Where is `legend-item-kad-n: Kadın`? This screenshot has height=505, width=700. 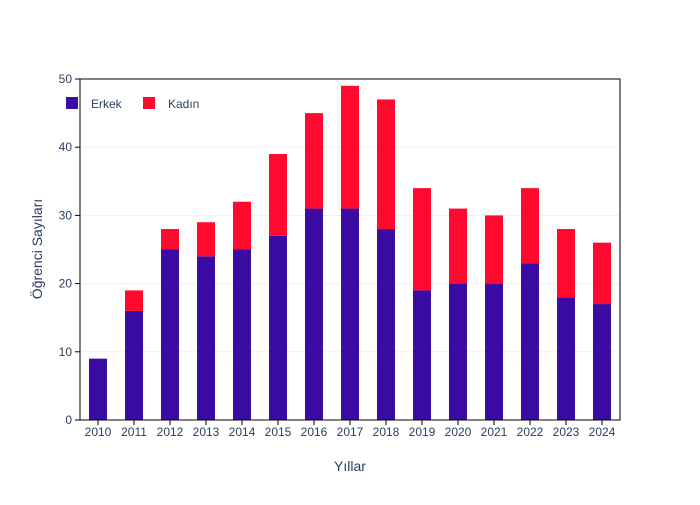 legend-item-kad-n: Kadın is located at coordinates (171, 104).